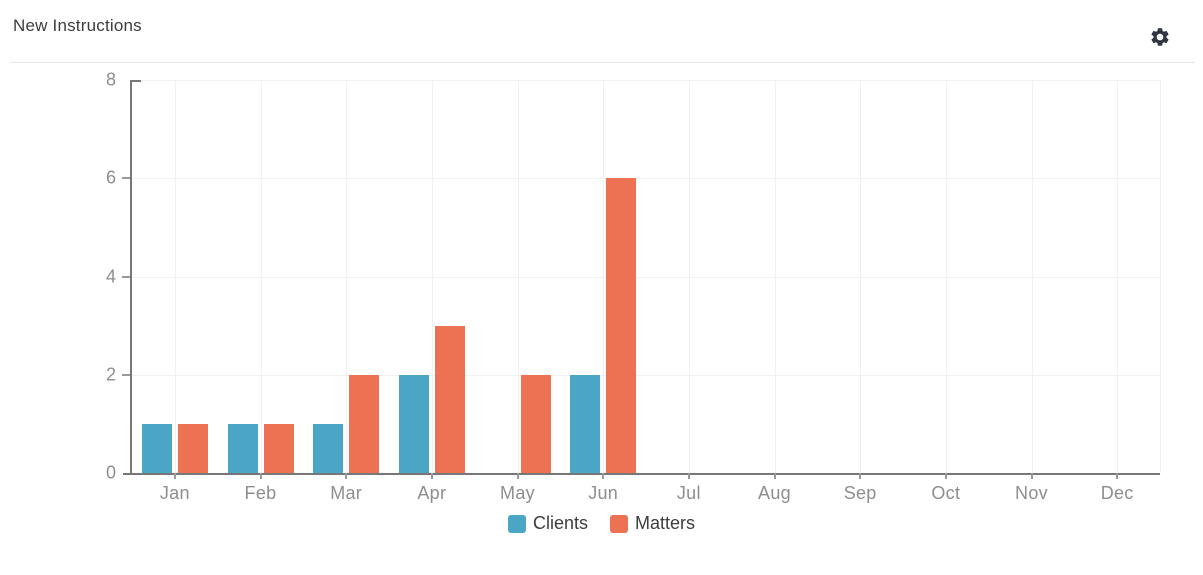 Image resolution: width=1203 pixels, height=575 pixels. I want to click on x-axis-label-feb: Feb, so click(260, 493).